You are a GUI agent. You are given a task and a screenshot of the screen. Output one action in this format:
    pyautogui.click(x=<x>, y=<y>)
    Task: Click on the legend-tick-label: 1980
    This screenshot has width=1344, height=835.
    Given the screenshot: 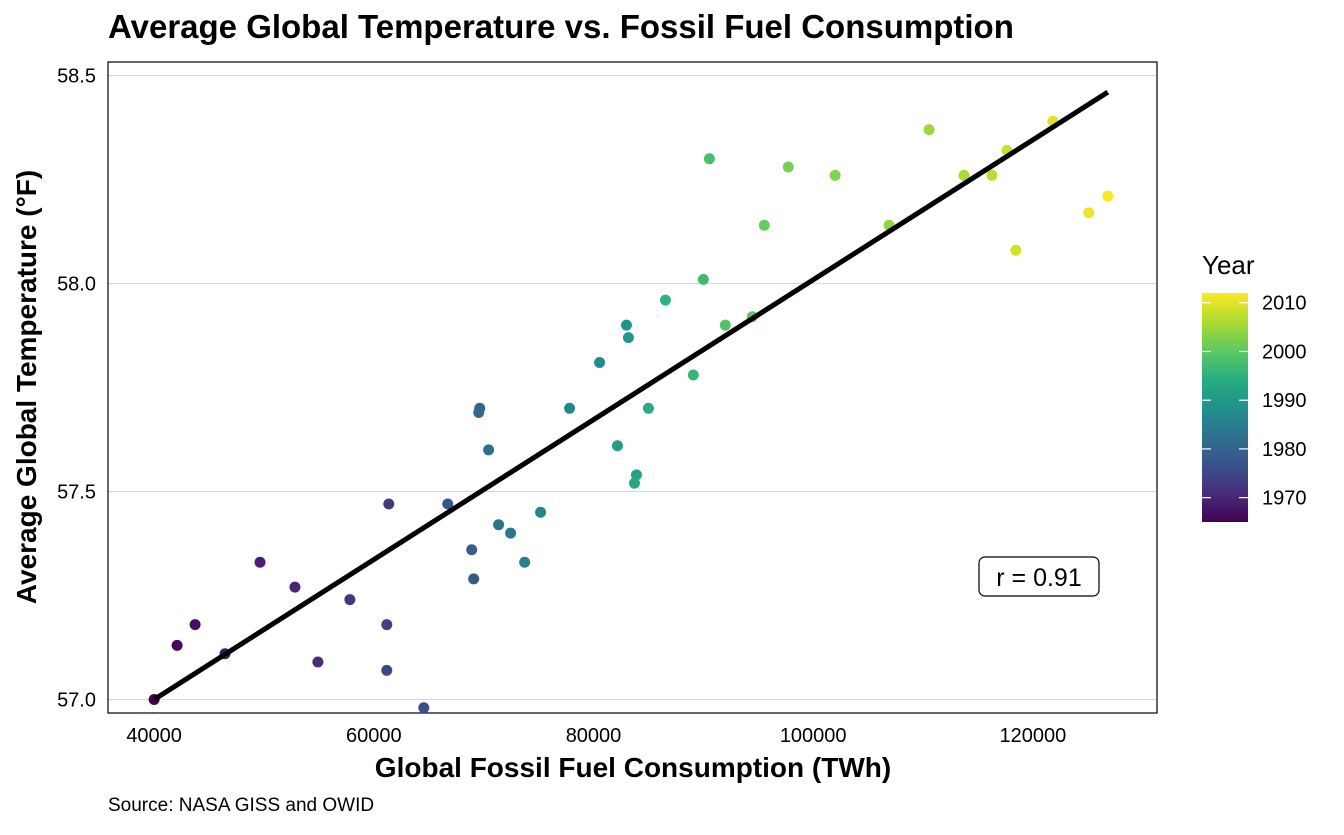 What is the action you would take?
    pyautogui.click(x=1284, y=450)
    